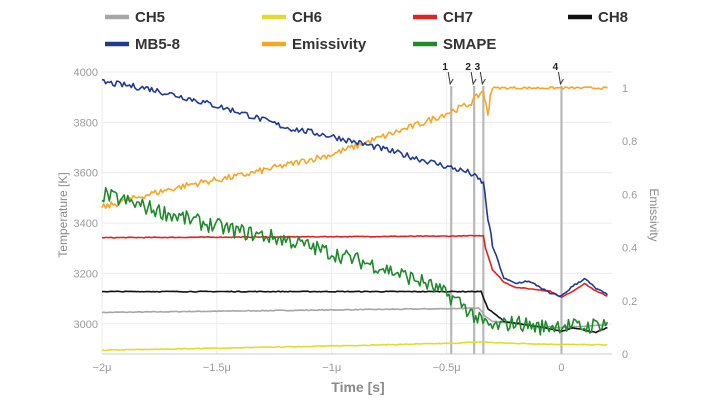 This screenshot has height=404, width=715. I want to click on y2-tick-label: 0.4, so click(629, 249).